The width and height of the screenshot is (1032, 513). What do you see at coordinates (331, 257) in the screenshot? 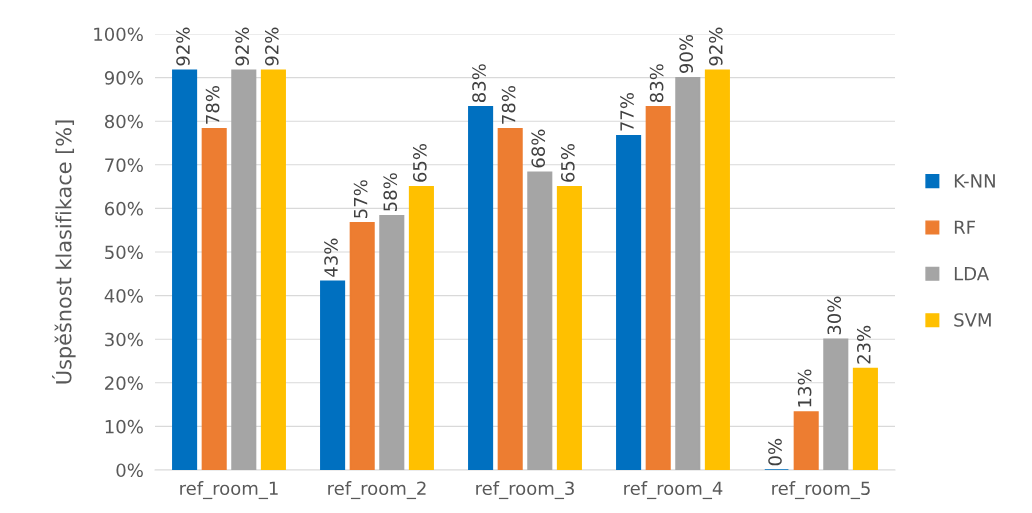
I see `data-label: 43%` at bounding box center [331, 257].